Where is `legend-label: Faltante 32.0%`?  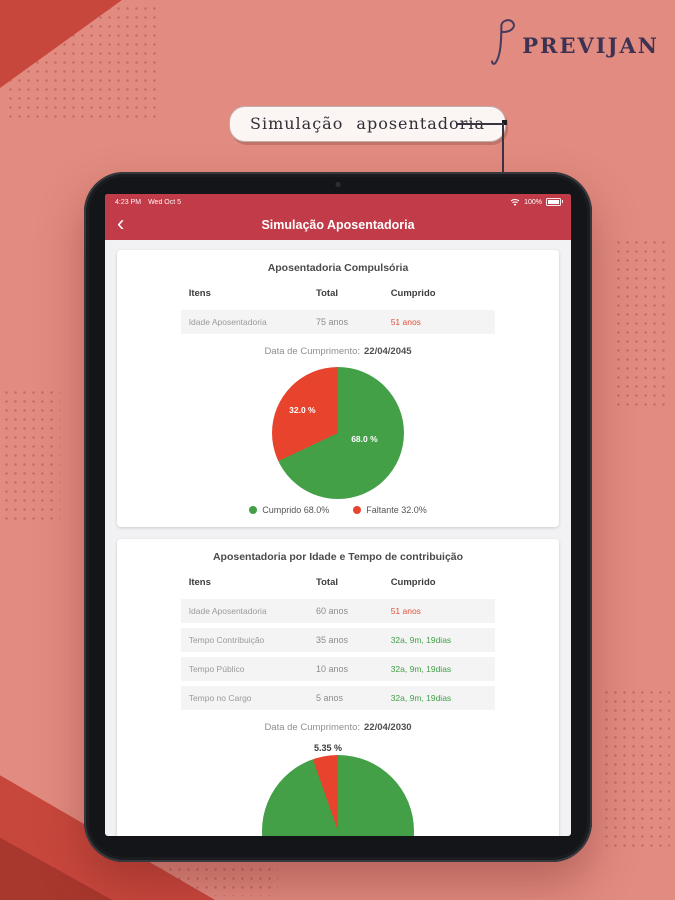
legend-label: Faltante 32.0% is located at coordinates (396, 510).